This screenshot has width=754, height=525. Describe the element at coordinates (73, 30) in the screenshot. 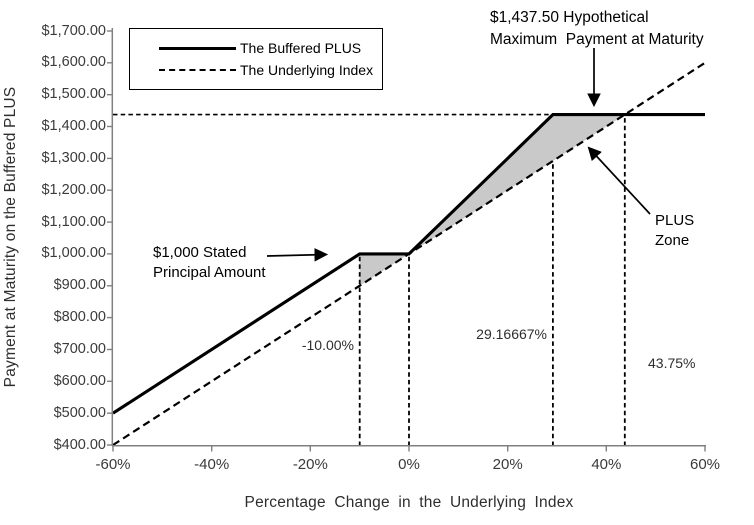

I see `y-tick-label: $1,700.00` at that location.